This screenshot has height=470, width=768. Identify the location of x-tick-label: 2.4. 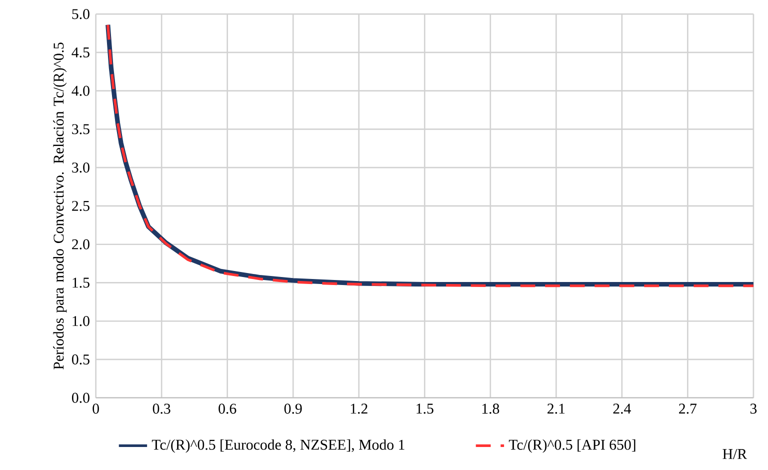
(622, 409).